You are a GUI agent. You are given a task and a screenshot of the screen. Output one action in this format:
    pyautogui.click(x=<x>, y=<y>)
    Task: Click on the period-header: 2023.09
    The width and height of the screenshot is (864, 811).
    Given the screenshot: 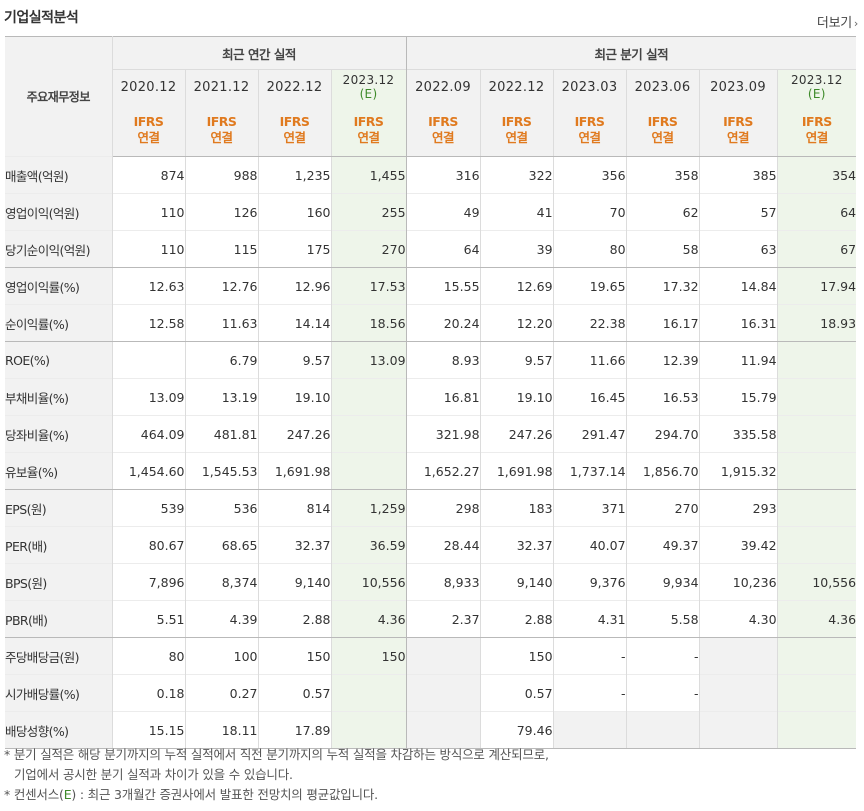 What is the action you would take?
    pyautogui.click(x=738, y=86)
    